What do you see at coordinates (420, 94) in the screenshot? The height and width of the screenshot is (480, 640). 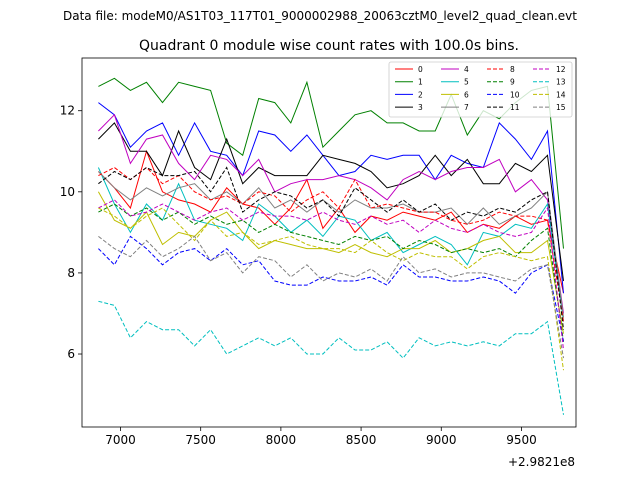 I see `legend-label-2: 2` at bounding box center [420, 94].